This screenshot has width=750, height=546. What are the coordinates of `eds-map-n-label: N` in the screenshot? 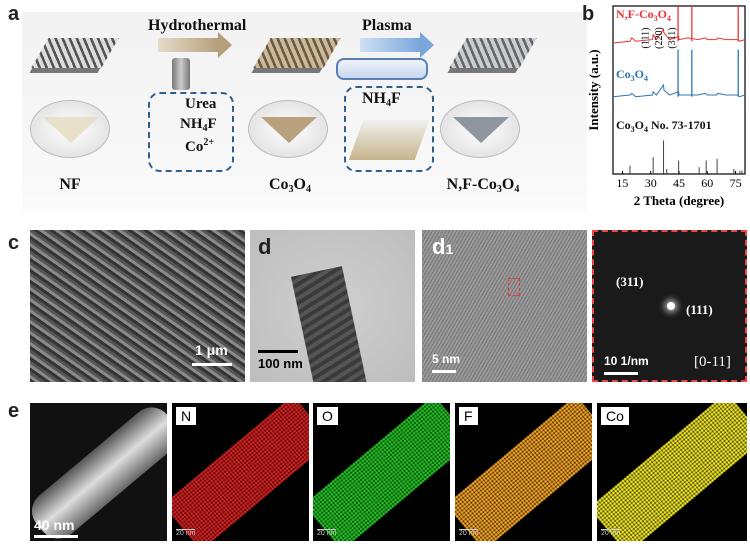 It's located at (186, 416).